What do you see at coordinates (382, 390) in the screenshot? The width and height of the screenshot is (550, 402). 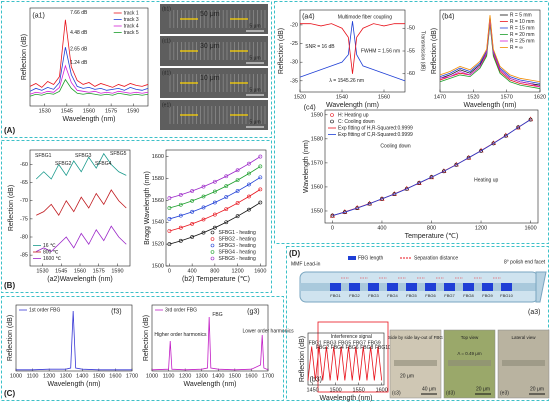 I see `x-tick-label: 1600` at bounding box center [382, 390].